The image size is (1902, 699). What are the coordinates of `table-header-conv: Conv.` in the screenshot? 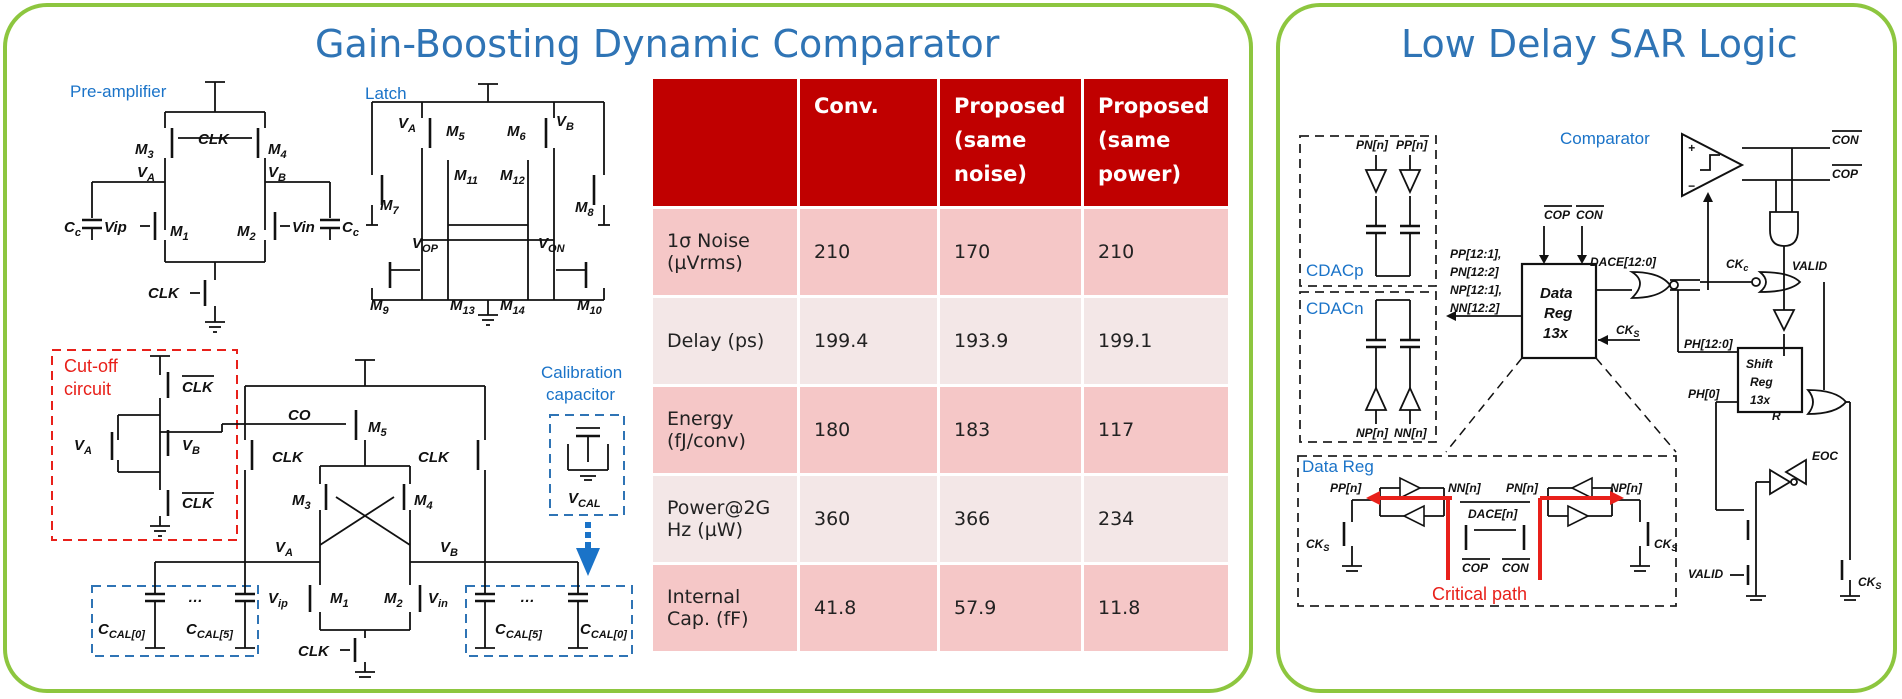 It's located at (868, 142).